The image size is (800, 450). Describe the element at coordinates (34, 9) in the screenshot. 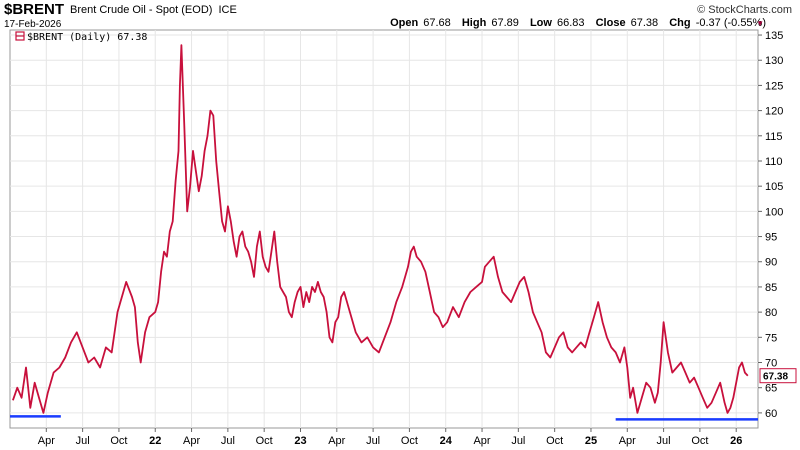

I see `symbol-label: $BRENT` at that location.